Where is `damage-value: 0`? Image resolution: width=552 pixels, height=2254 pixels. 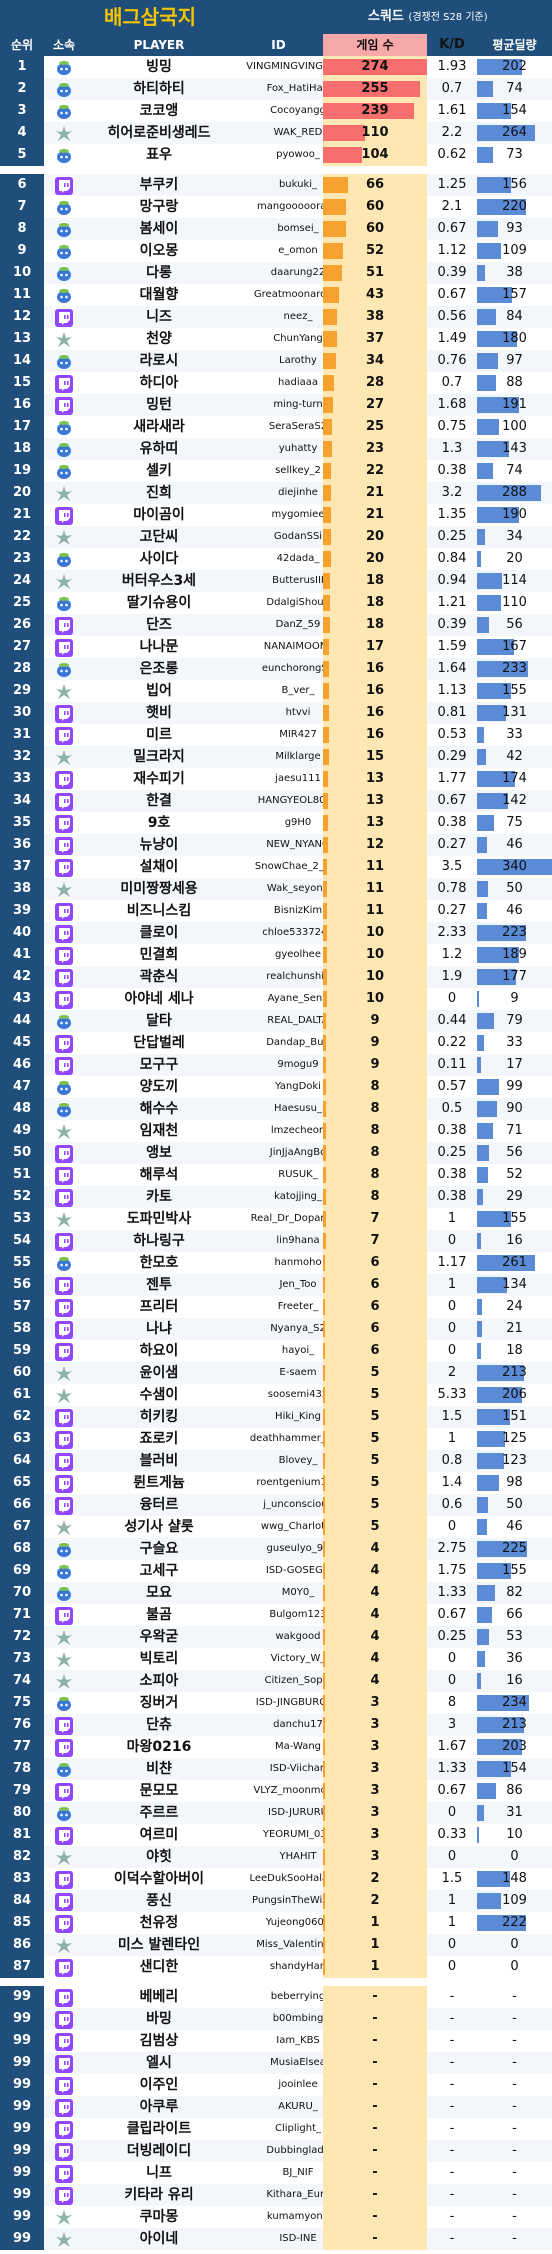 damage-value: 0 is located at coordinates (514, 1856).